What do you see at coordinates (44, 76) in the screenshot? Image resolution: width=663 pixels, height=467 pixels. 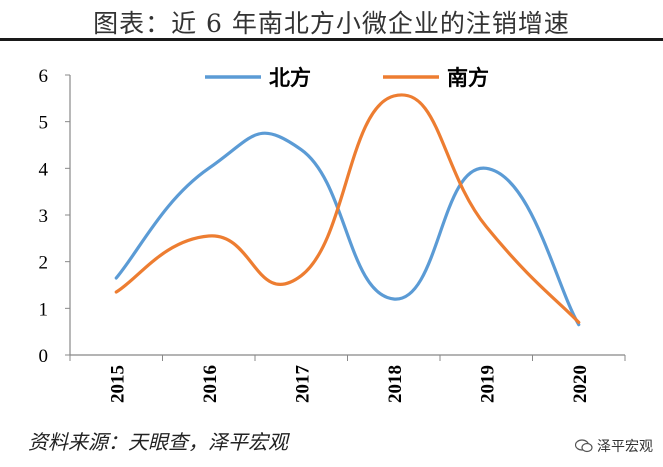 I see `y-tick-label: 6` at bounding box center [44, 76].